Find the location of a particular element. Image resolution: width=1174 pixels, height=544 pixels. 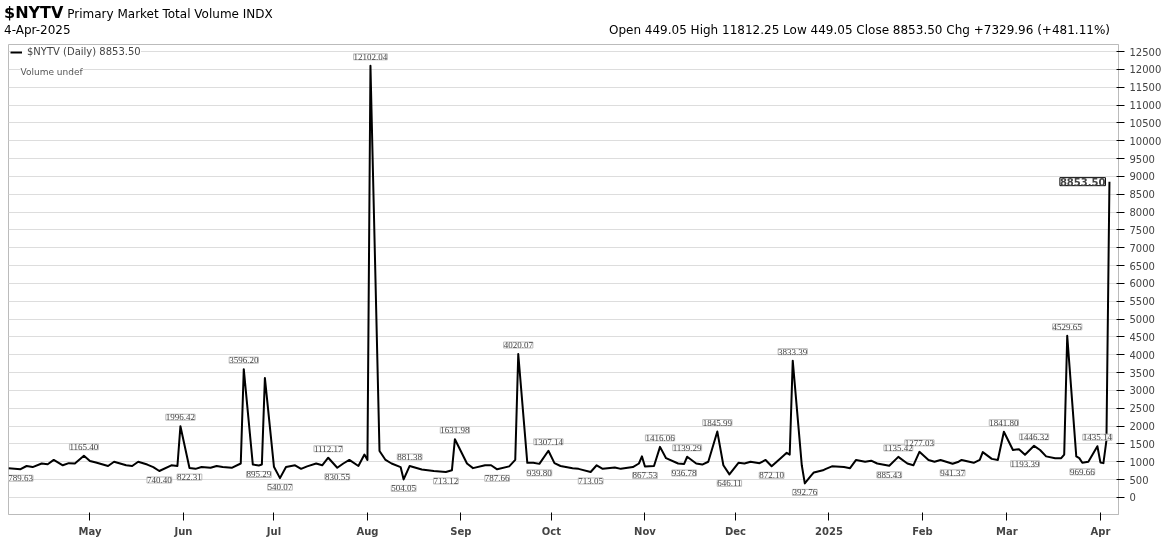

x-tick-label: May is located at coordinates (90, 531).